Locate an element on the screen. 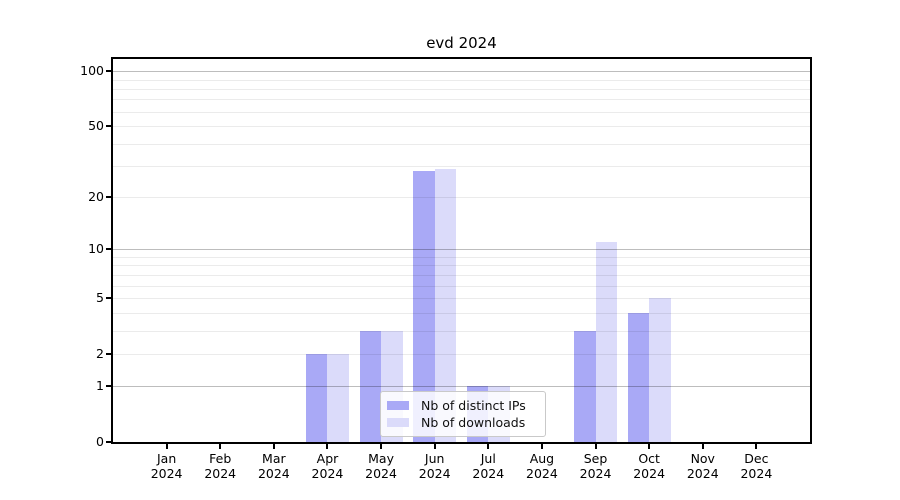 Image resolution: width=900 pixels, height=500 pixels. x-axis-tick-label: Mar 2024 is located at coordinates (274, 466).